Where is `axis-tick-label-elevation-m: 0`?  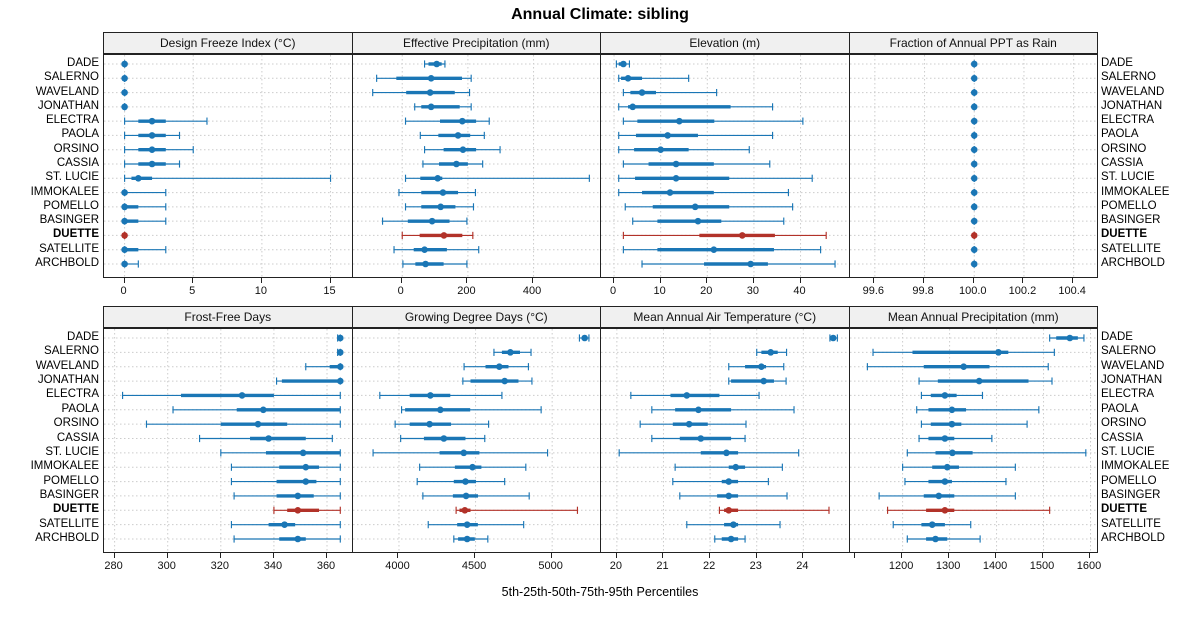 axis-tick-label-elevation-m: 0 is located at coordinates (613, 291).